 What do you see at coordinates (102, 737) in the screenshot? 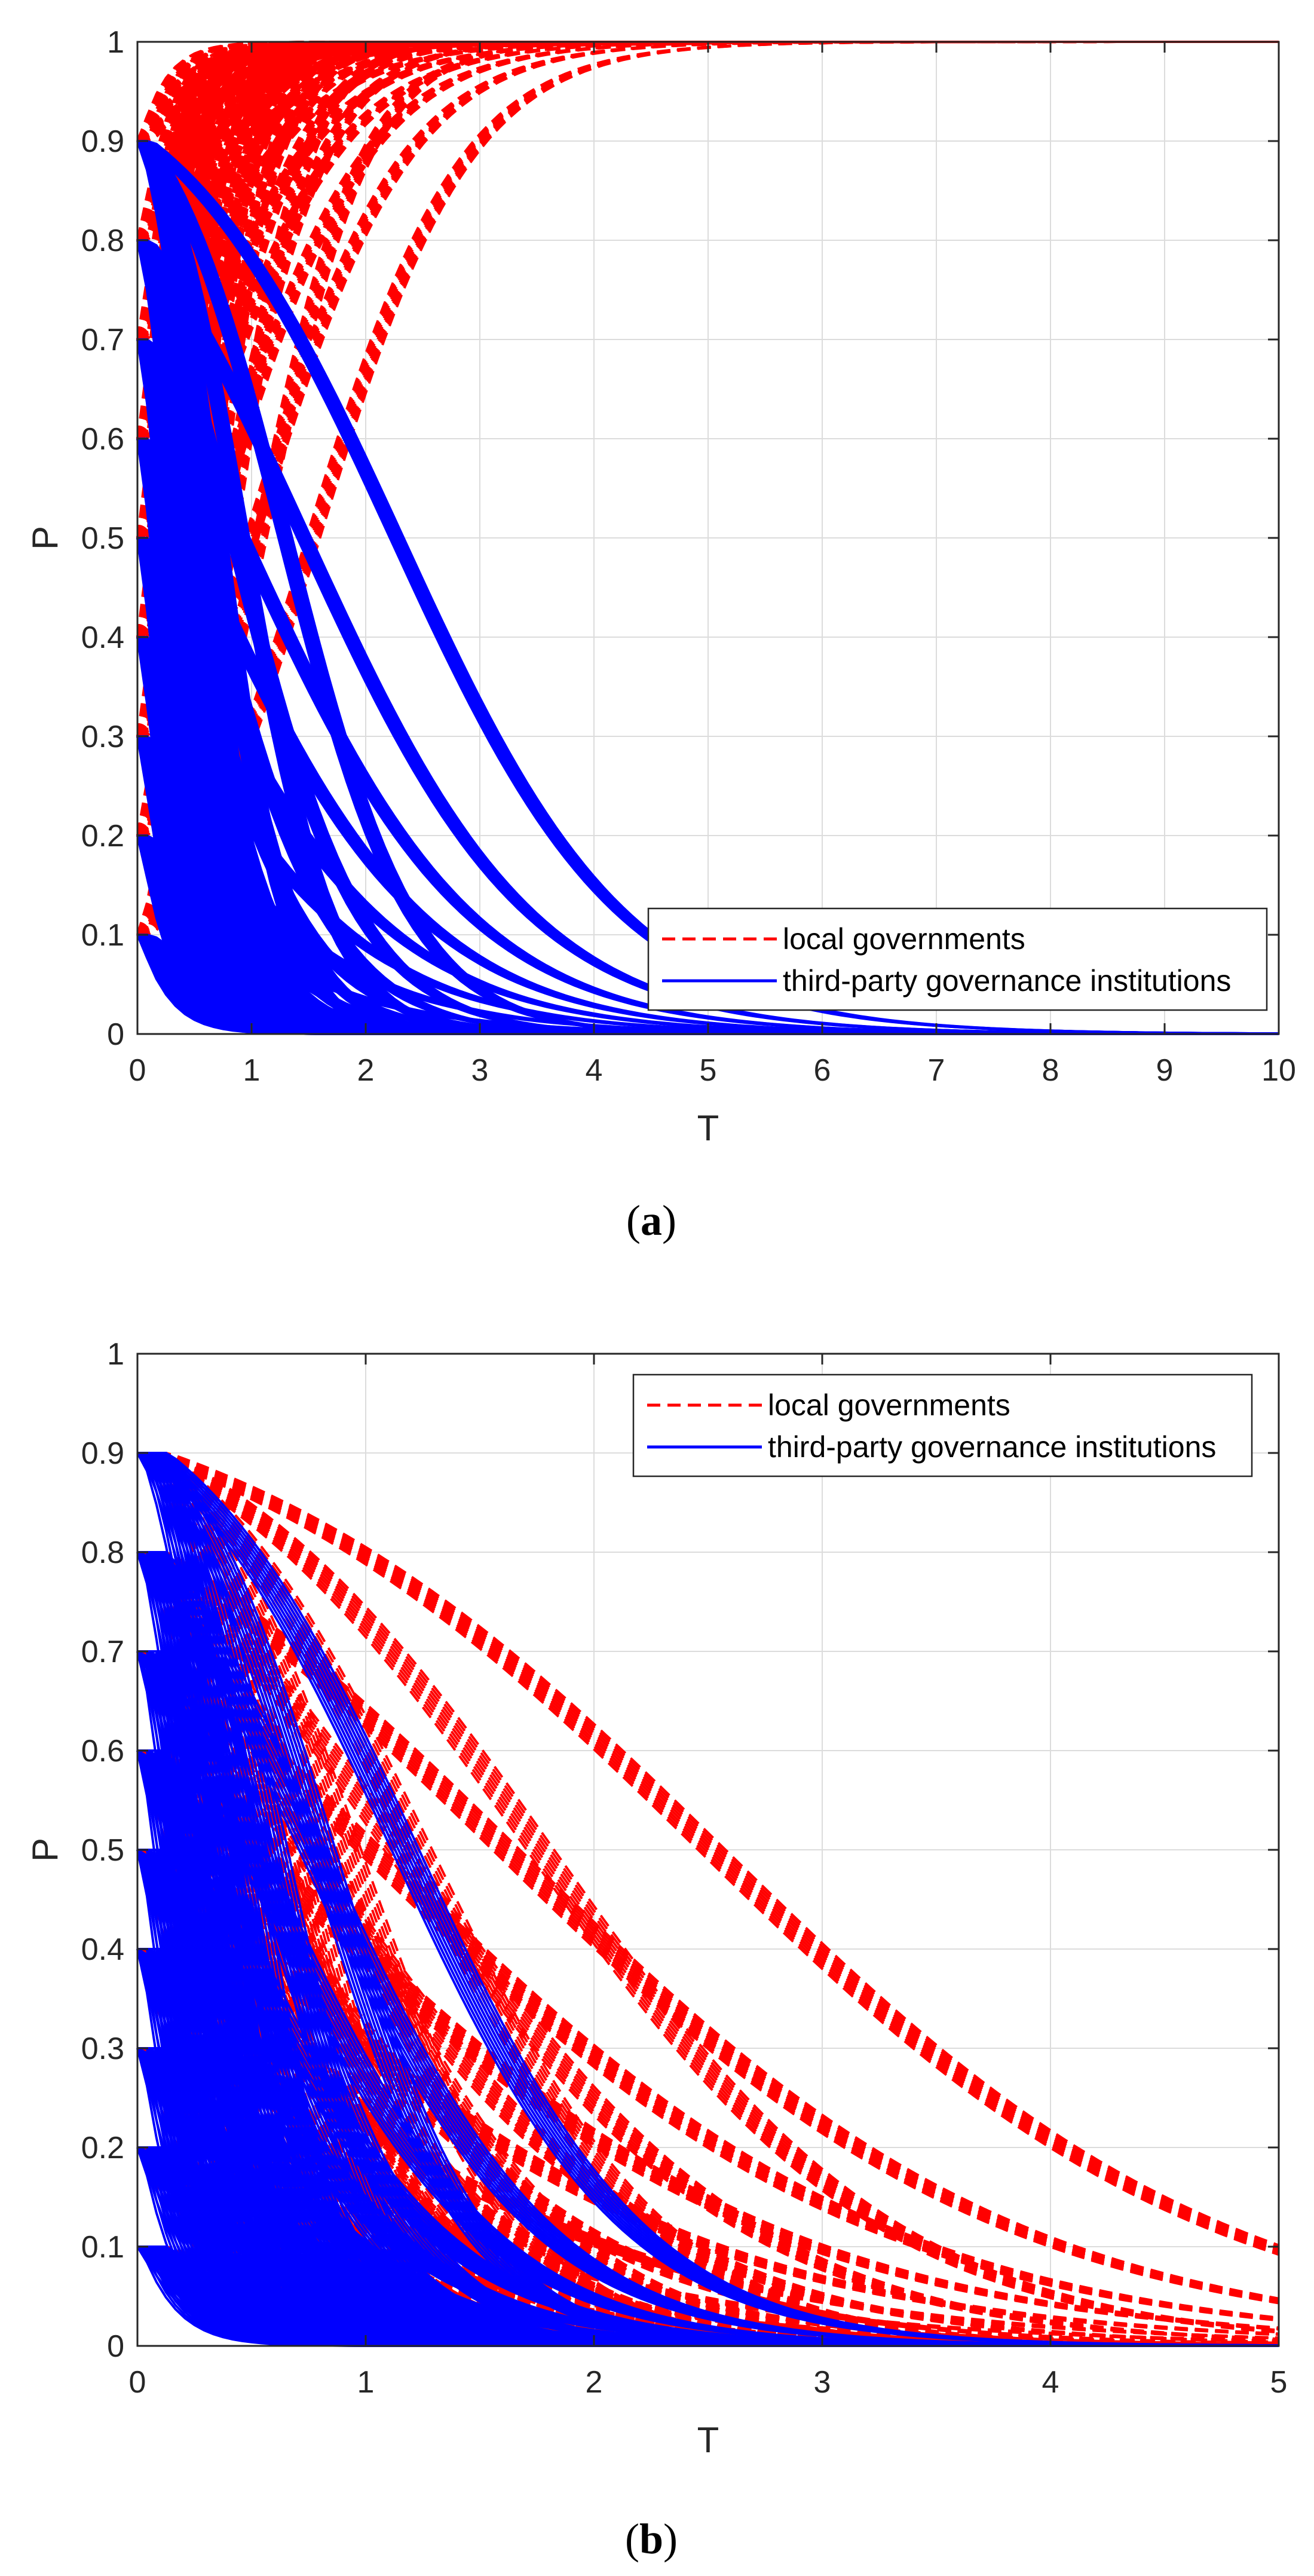
I see `chart-a-y-tick-label: 0.3` at bounding box center [102, 737].